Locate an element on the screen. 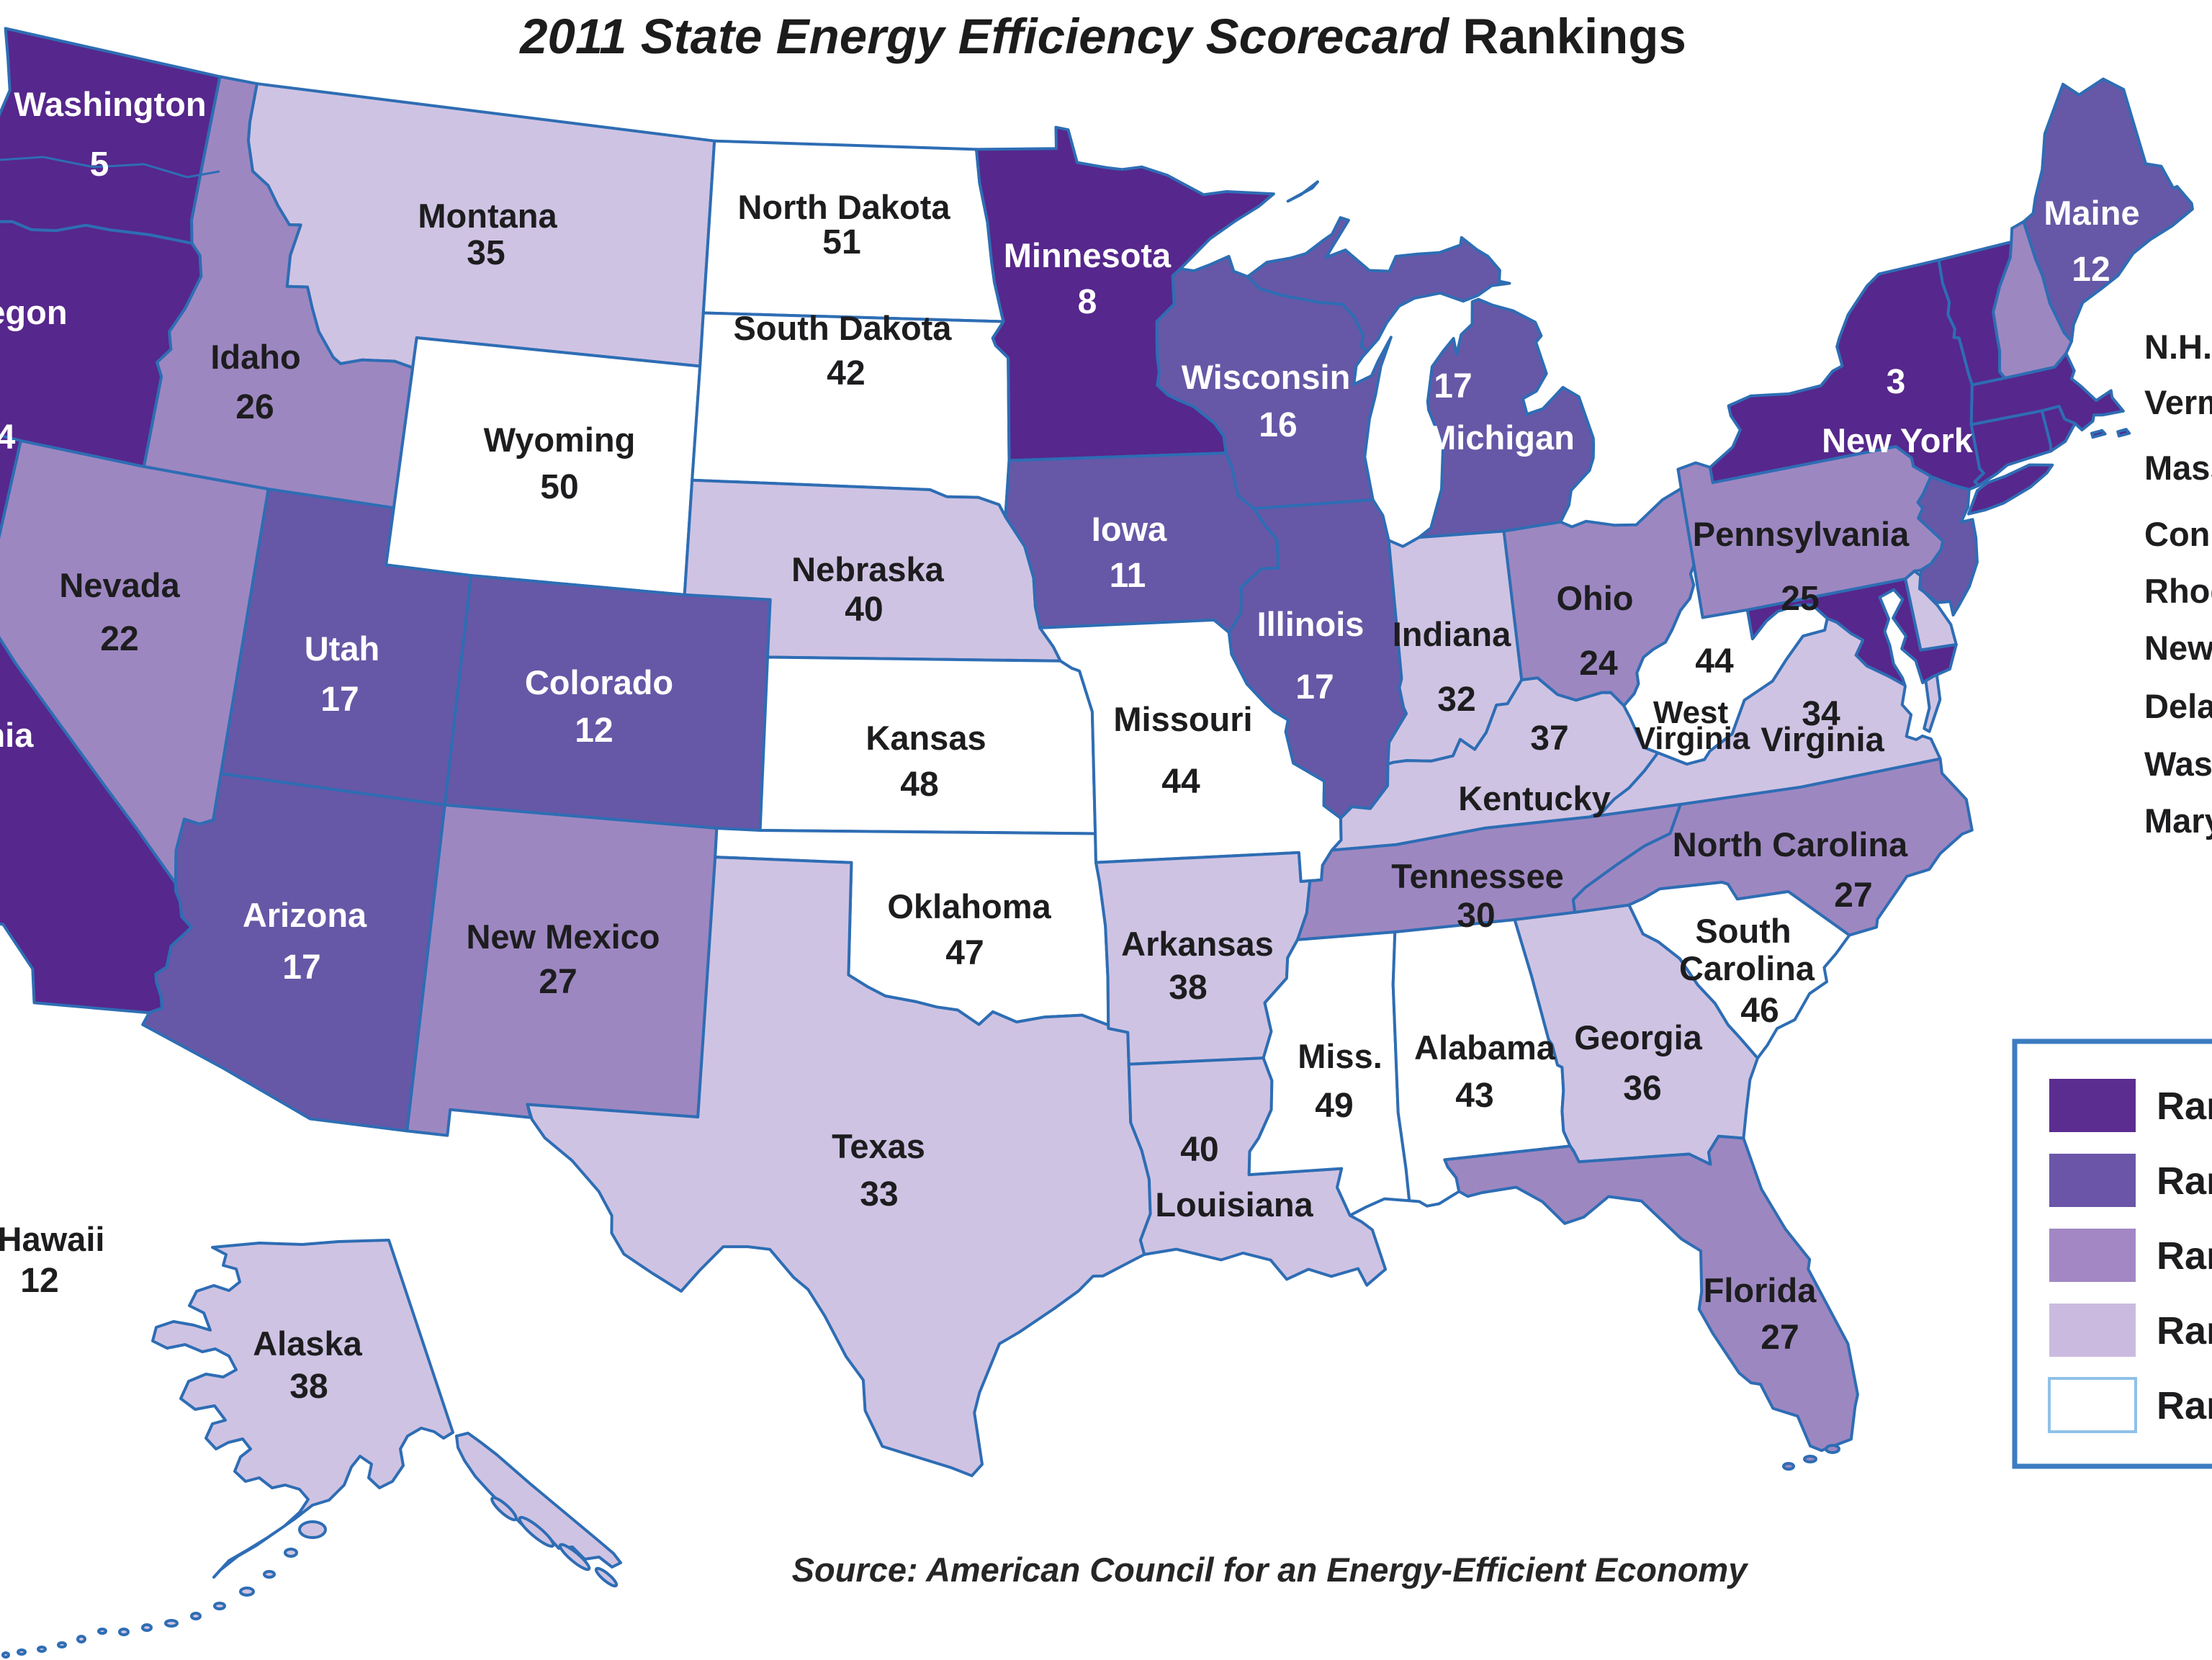  svg-text: 37 is located at coordinates (1549, 738).